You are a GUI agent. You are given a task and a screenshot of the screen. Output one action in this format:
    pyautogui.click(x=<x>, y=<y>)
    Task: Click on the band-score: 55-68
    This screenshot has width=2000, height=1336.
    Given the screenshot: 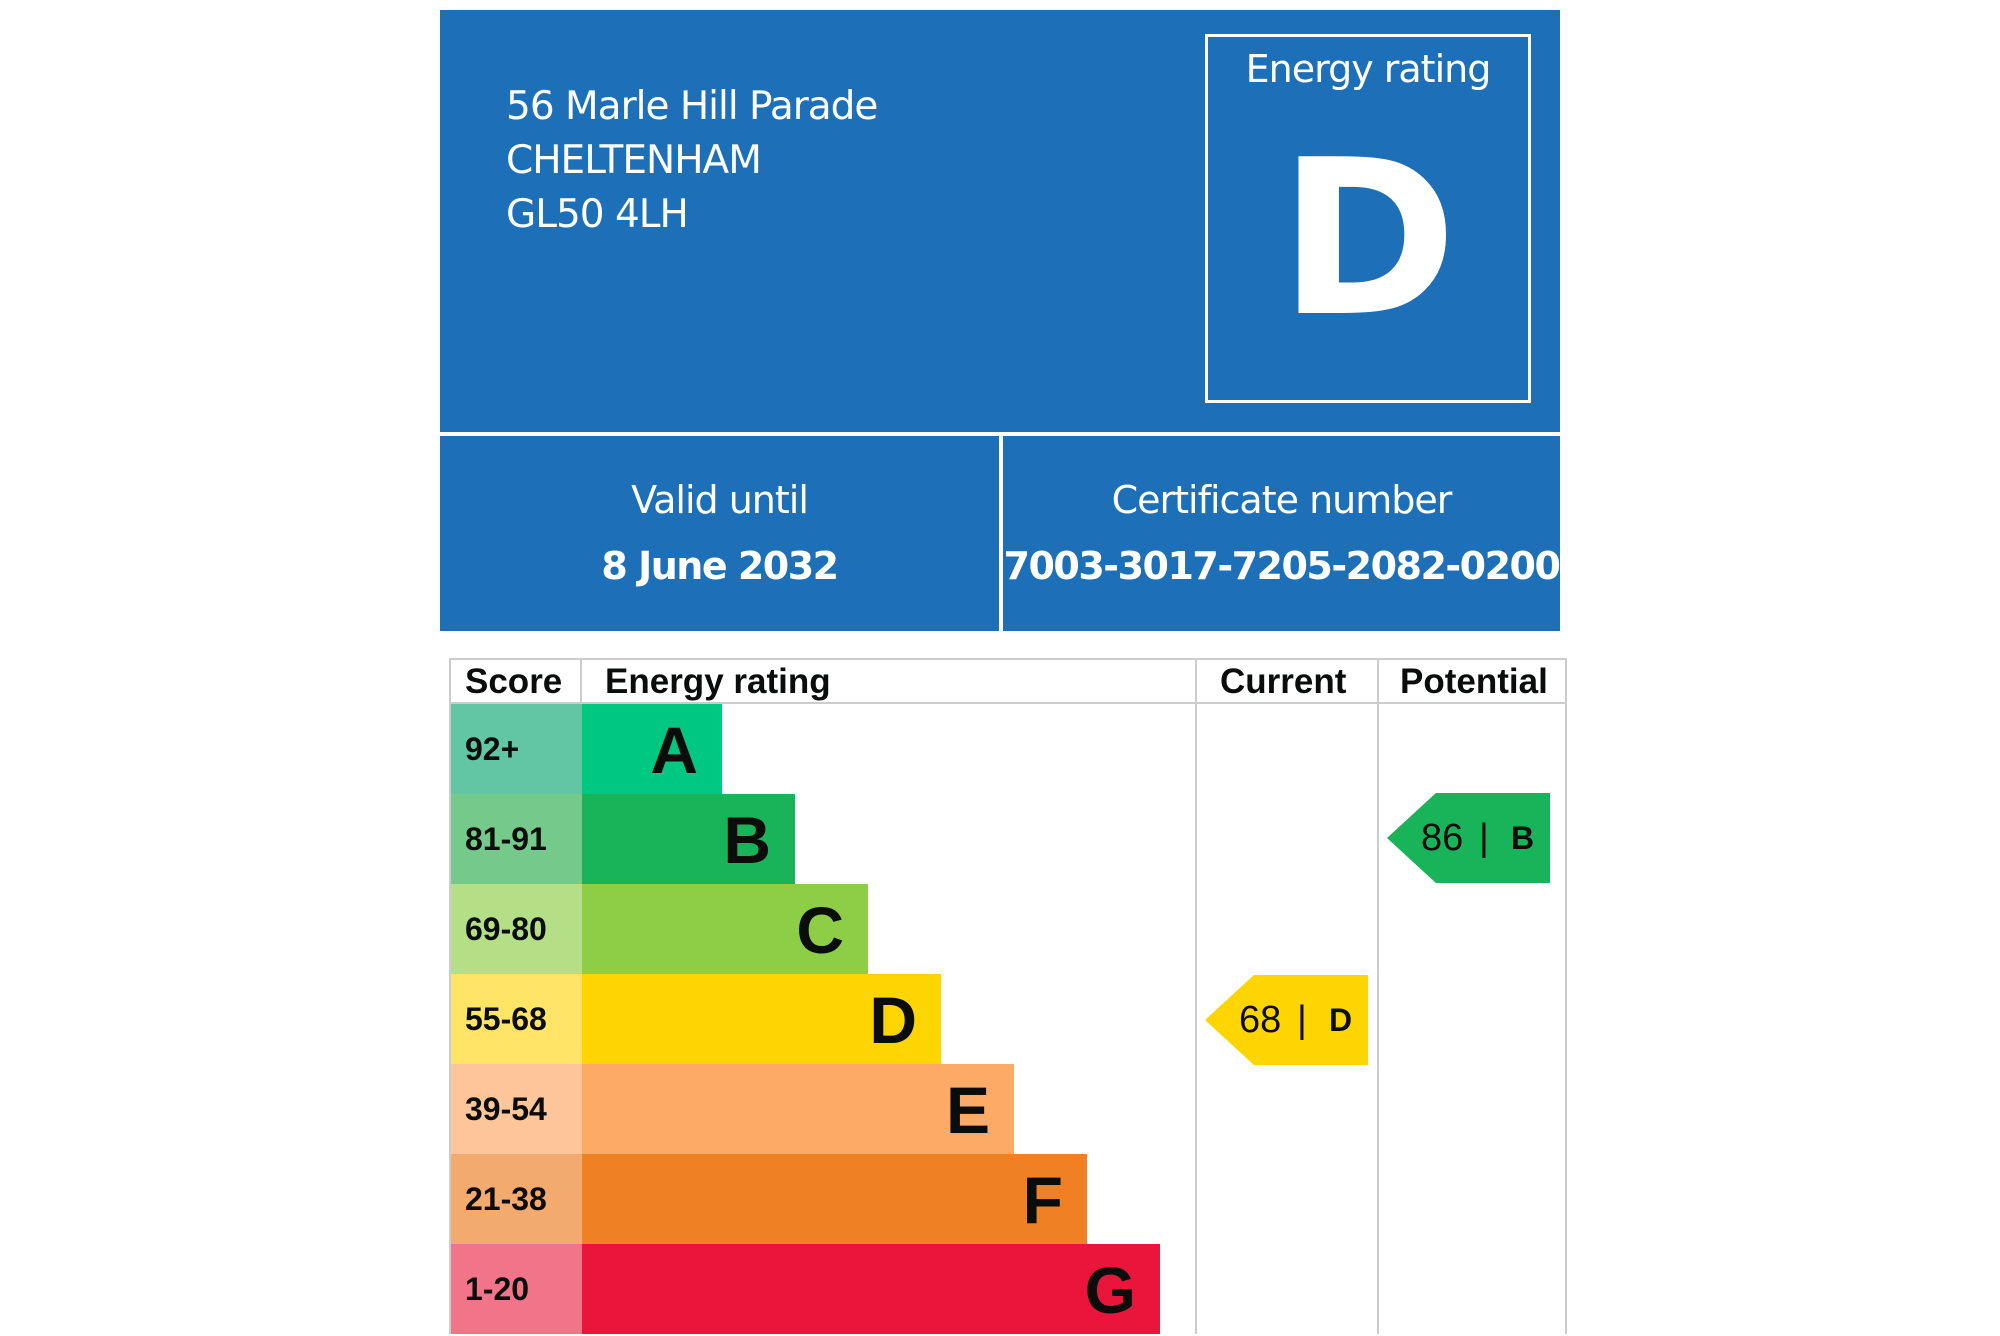 What is the action you would take?
    pyautogui.click(x=516, y=1019)
    